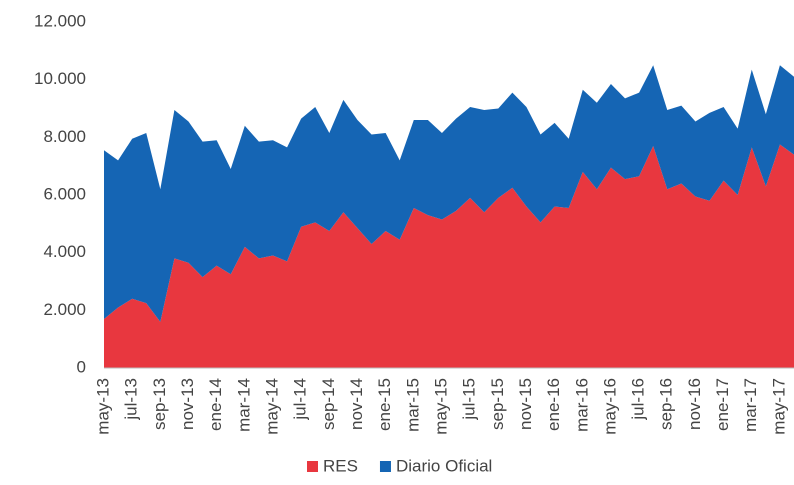 This screenshot has width=794, height=485. Describe the element at coordinates (102, 406) in the screenshot. I see `x-tick-label: may-13` at that location.